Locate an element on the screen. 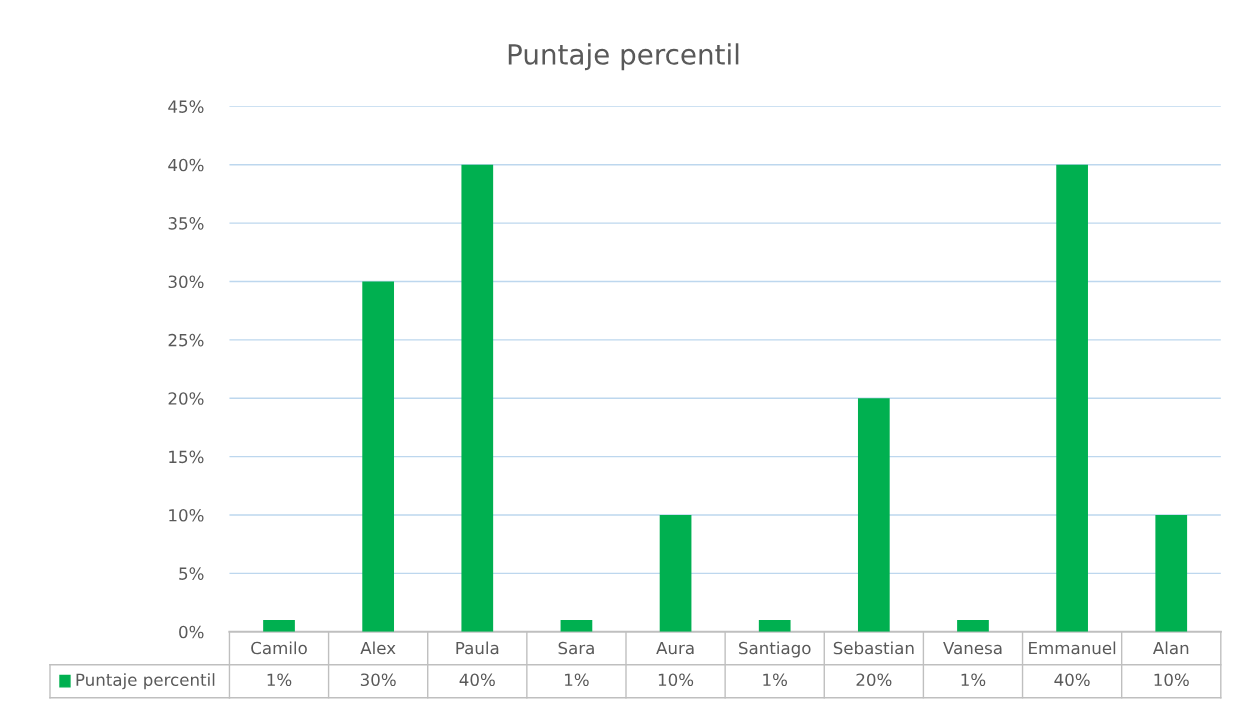 The image size is (1247, 709). y-tick-label: 0% is located at coordinates (191, 632).